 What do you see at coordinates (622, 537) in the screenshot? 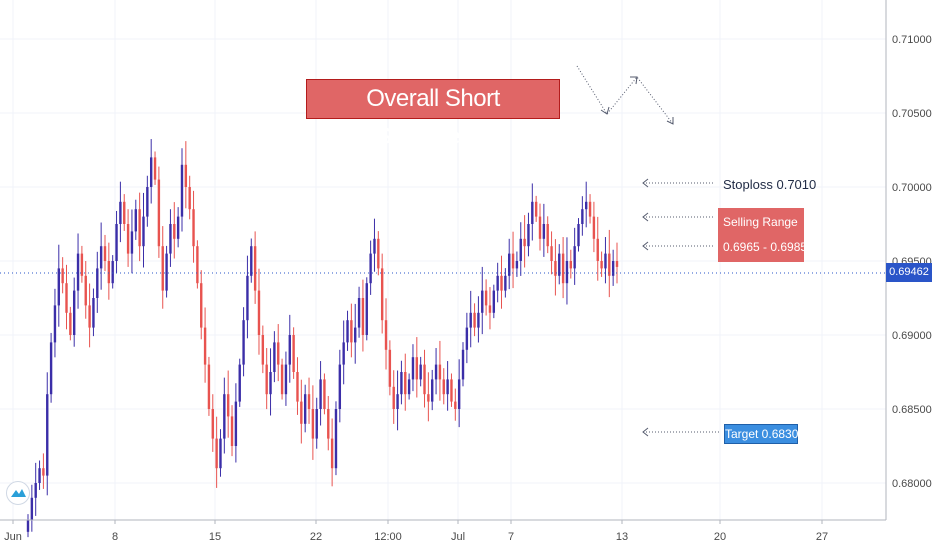
I see `x-tick-label: 13` at bounding box center [622, 537].